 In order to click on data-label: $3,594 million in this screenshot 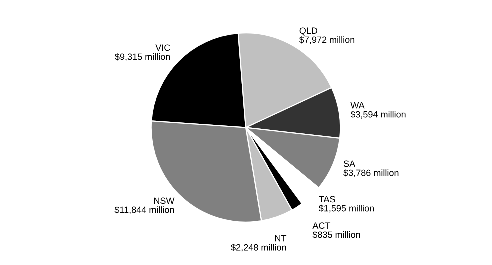, I will do `click(378, 115)`.